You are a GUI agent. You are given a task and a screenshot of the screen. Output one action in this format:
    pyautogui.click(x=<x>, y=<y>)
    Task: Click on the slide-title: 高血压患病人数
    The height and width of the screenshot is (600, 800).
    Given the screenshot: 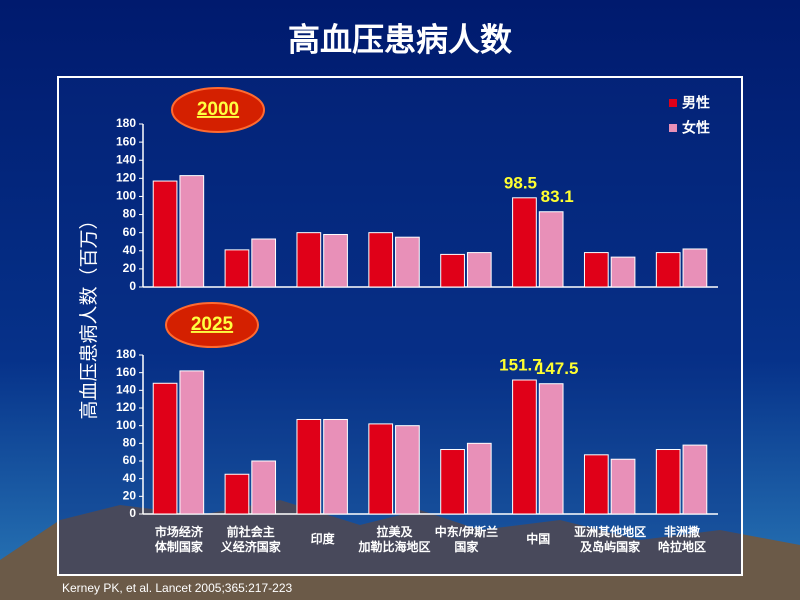 What is the action you would take?
    pyautogui.click(x=400, y=39)
    